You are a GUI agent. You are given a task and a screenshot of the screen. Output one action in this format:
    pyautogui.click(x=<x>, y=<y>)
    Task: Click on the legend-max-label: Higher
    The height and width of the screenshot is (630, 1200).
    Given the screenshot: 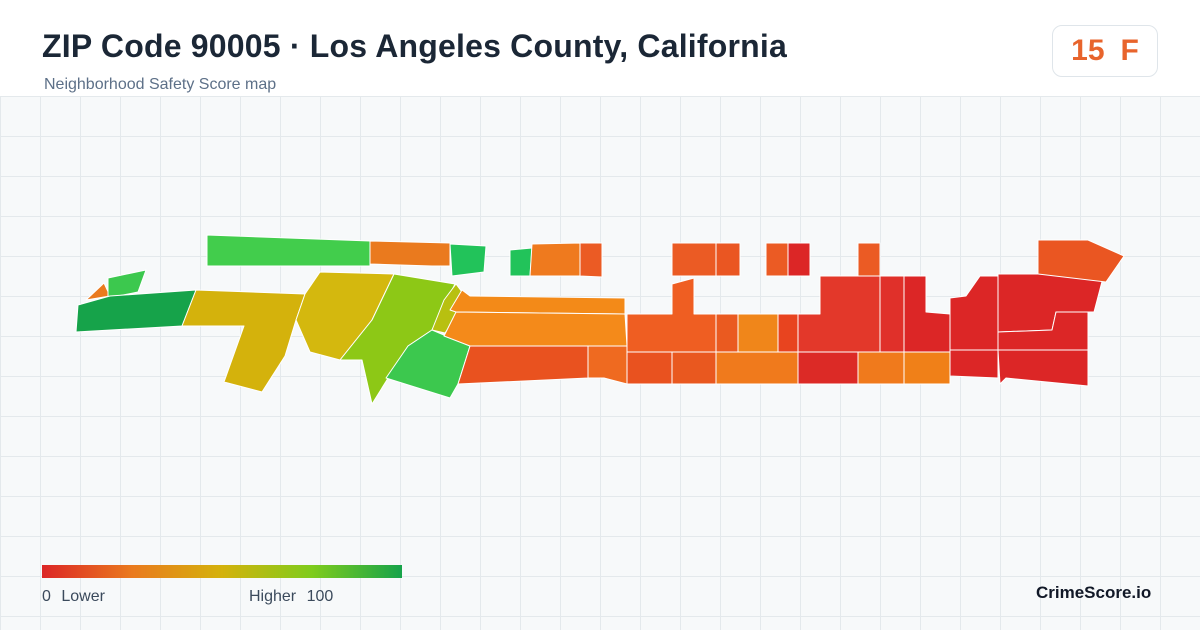 What is the action you would take?
    pyautogui.click(x=273, y=596)
    